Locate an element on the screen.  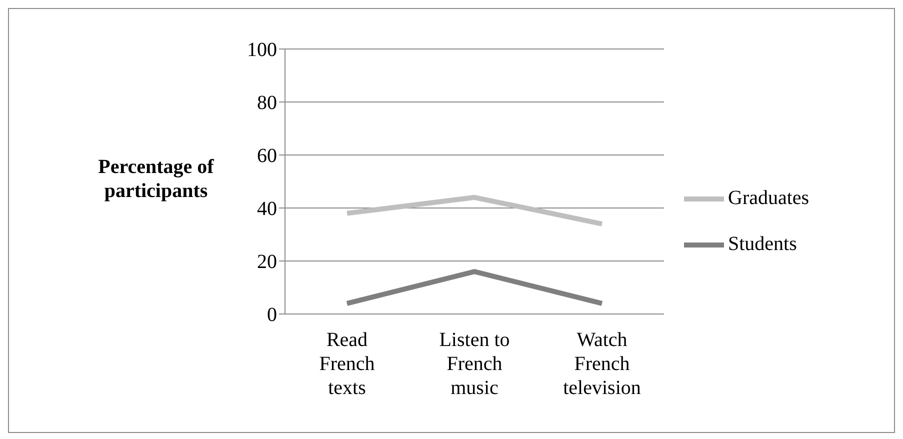
x-tick-label: Read French texts is located at coordinates (347, 364).